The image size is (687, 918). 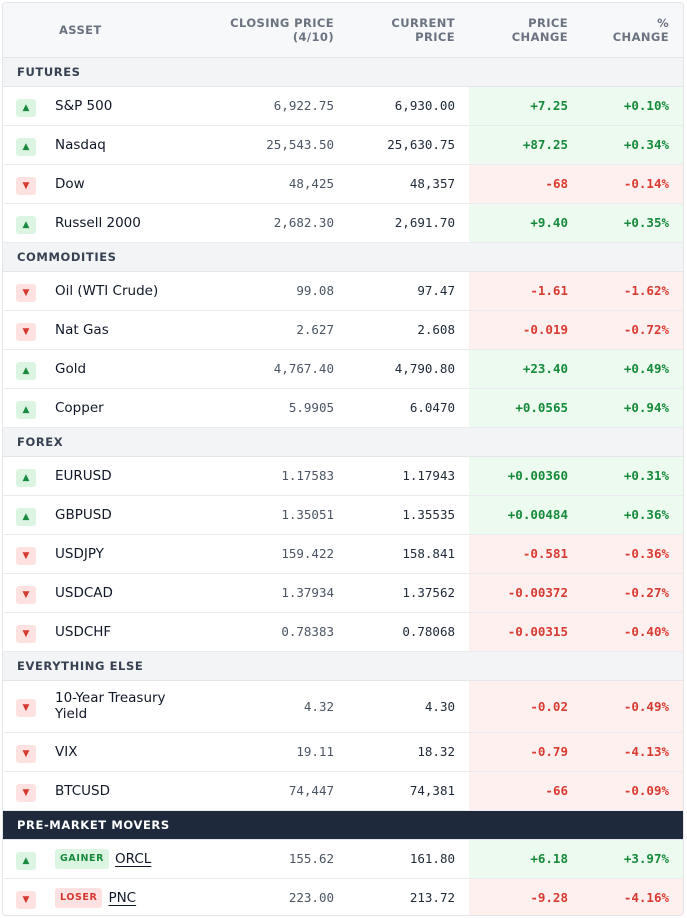 What do you see at coordinates (525, 30) in the screenshot?
I see `header-price-change: PRICE CHANGE` at bounding box center [525, 30].